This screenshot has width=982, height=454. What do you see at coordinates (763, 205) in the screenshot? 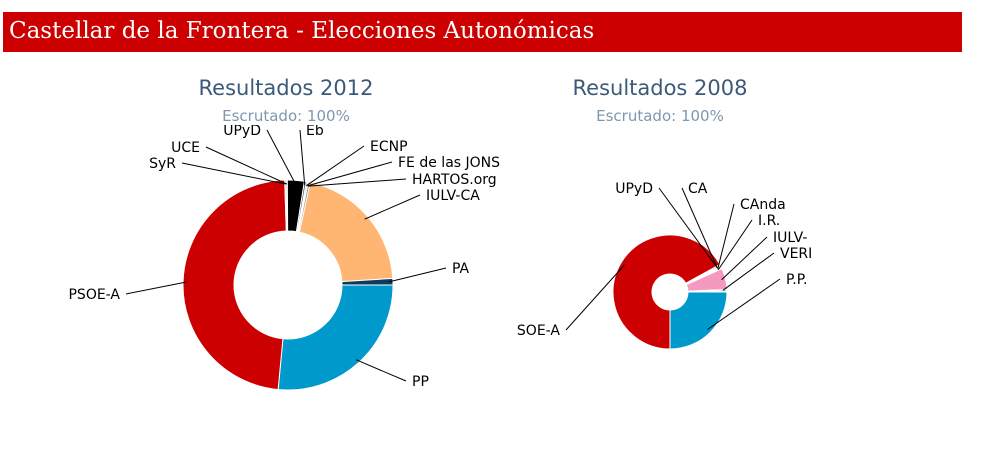
I see `label-canda: CAnda` at bounding box center [763, 205].